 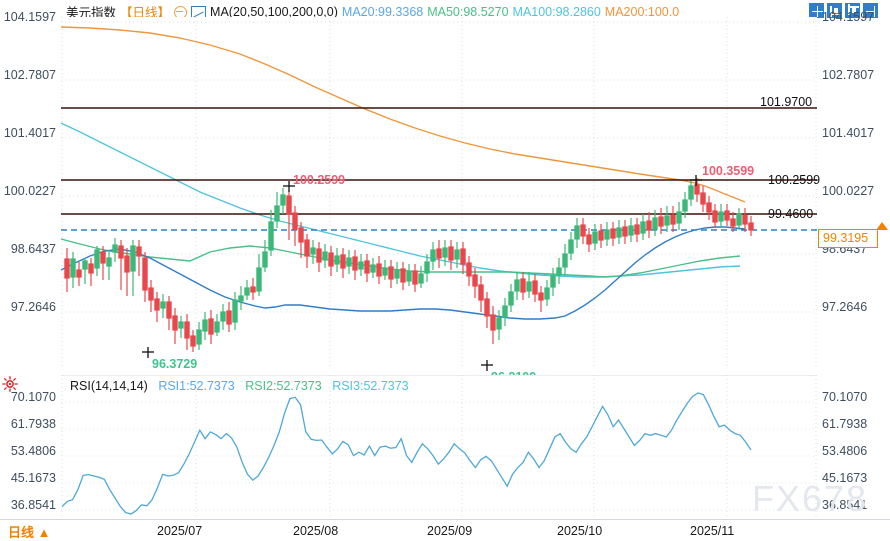 I want to click on current-price-tag: 99.3195, so click(x=848, y=238).